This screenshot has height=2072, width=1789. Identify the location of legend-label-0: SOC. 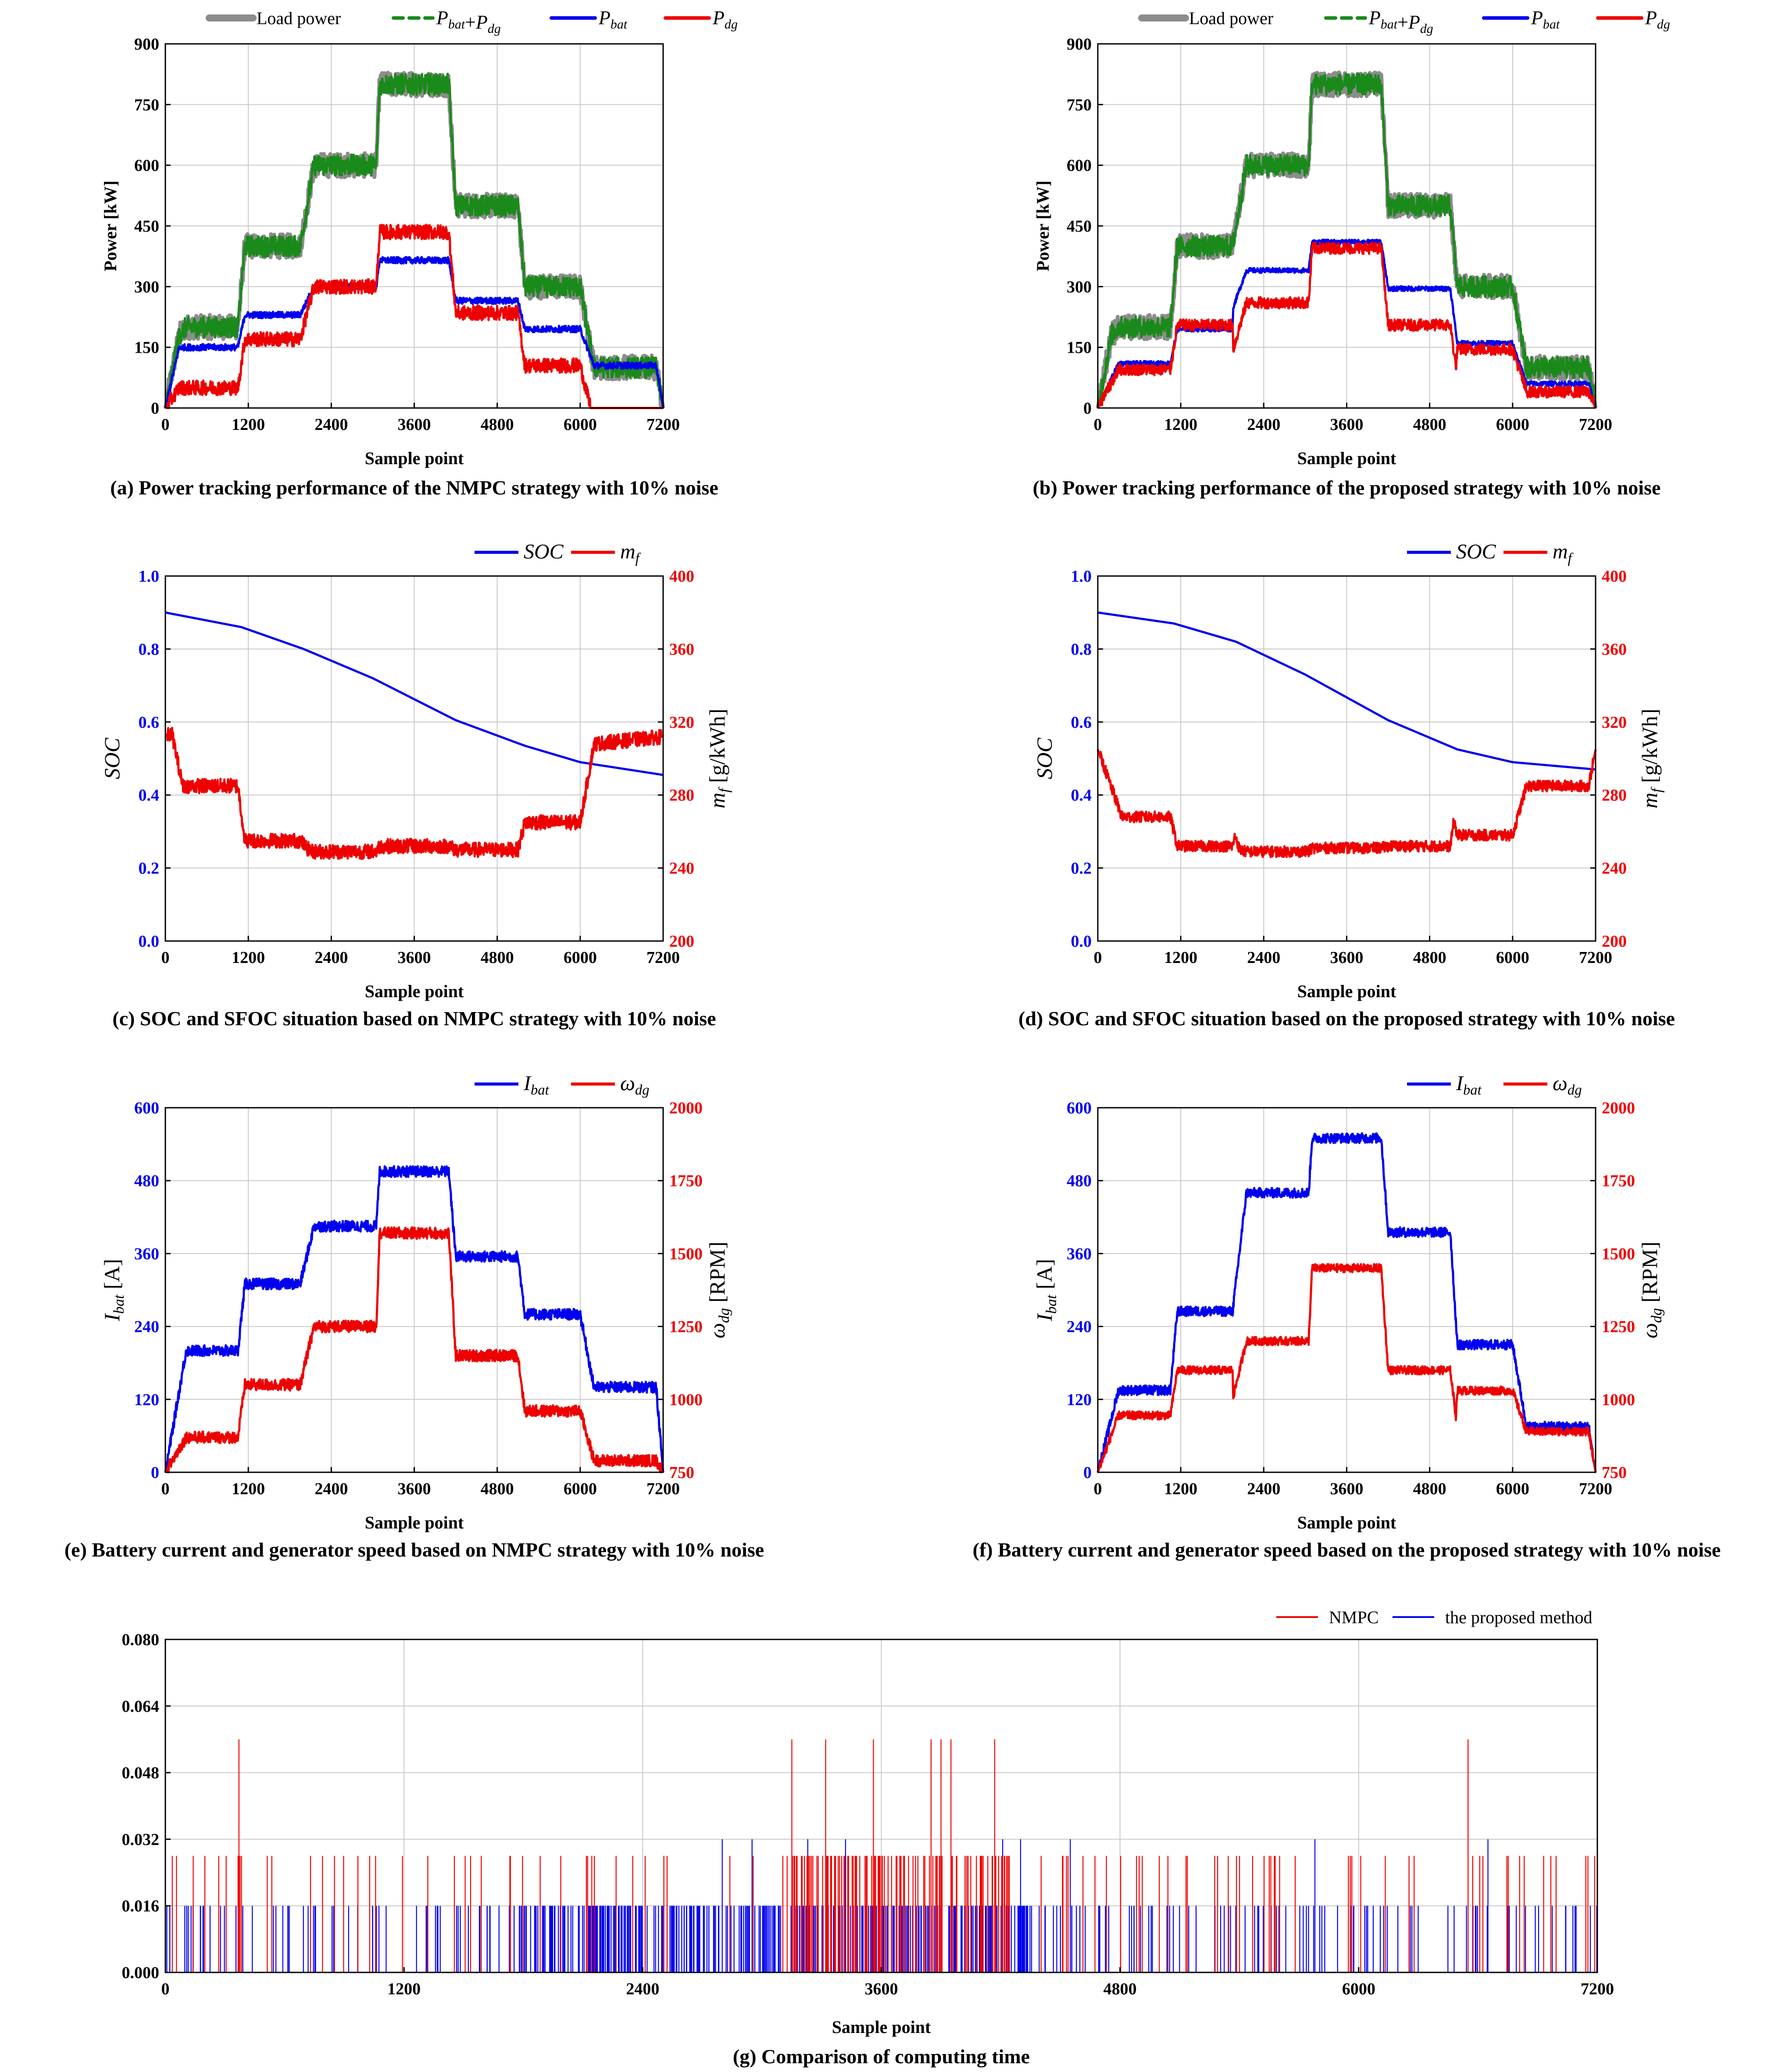
(544, 551).